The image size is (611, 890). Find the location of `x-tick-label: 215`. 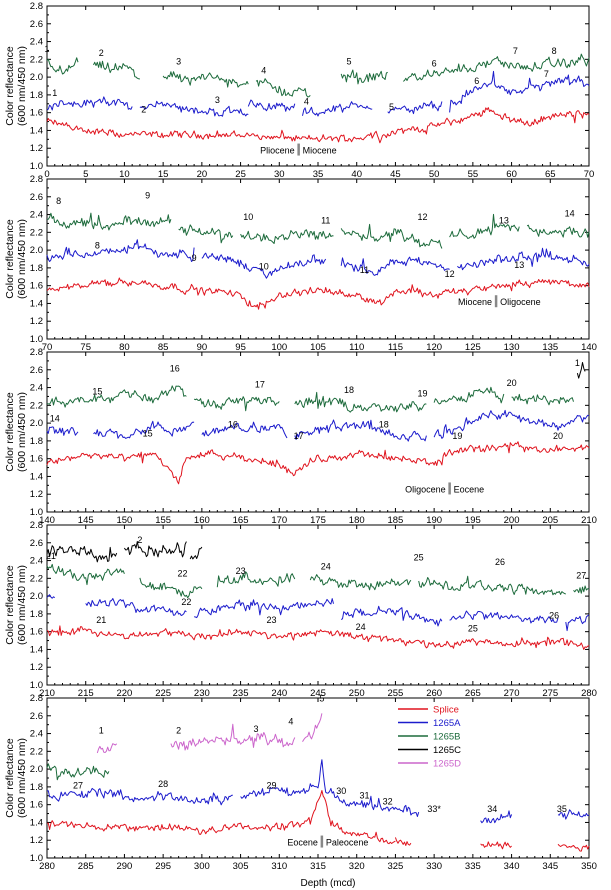

x-tick-label: 215 is located at coordinates (86, 693).